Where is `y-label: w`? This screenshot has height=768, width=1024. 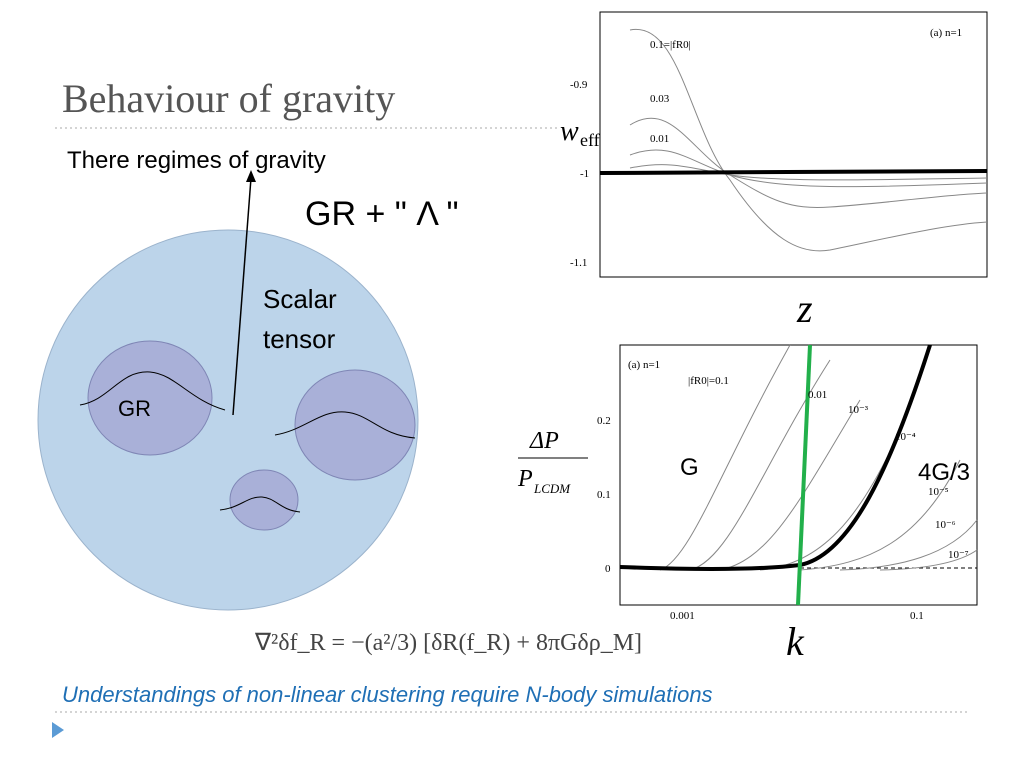 y-label: w is located at coordinates (569, 131).